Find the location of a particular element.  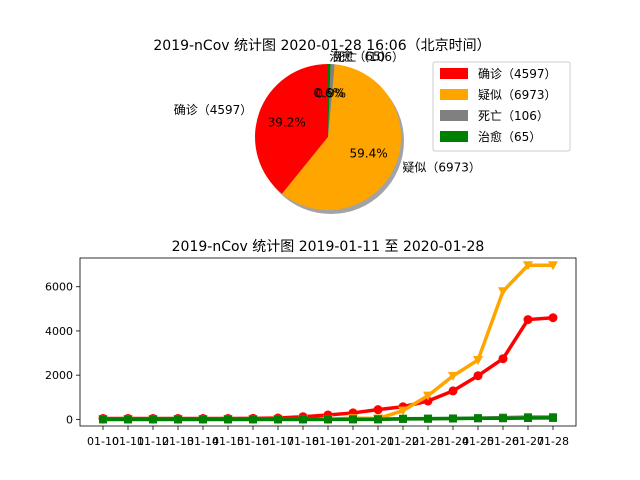

x-tick-label: 01-28 is located at coordinates (553, 441).